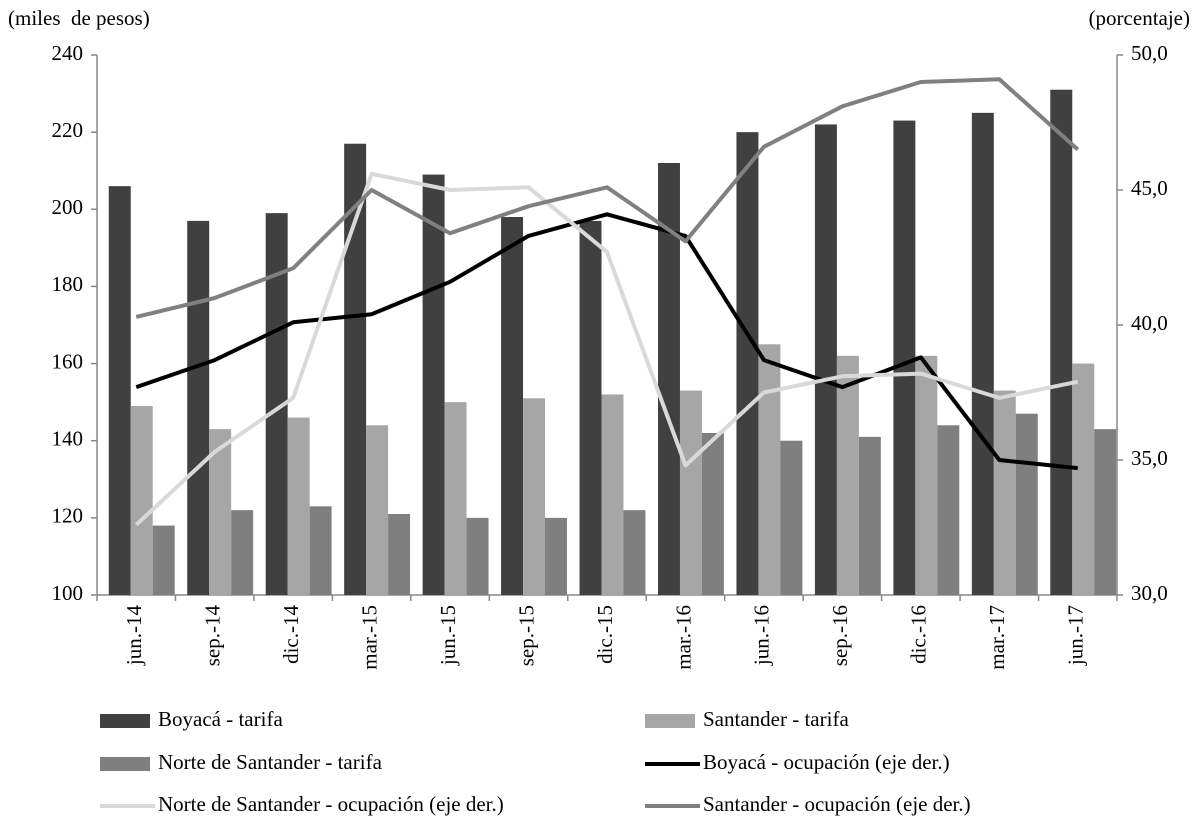  I want to click on y2-axis-label: (porcentaje), so click(1139, 18).